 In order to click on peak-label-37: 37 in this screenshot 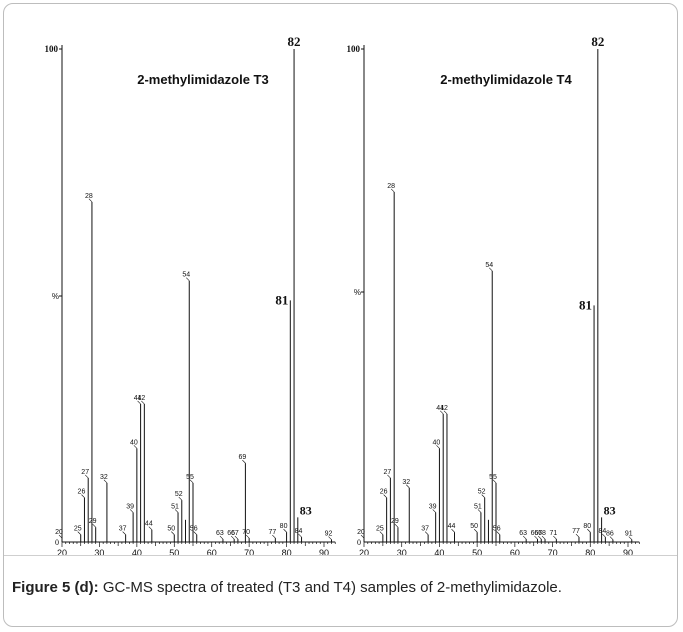, I will do `click(425, 529)`.